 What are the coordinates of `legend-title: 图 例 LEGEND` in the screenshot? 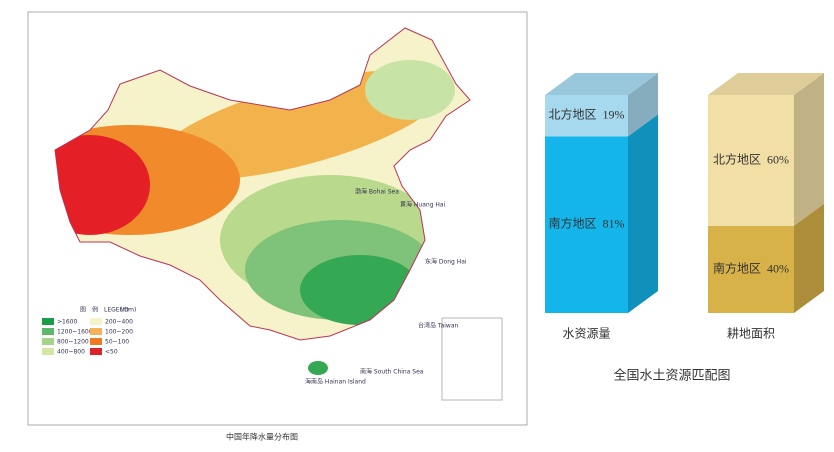 It's located at (104, 310).